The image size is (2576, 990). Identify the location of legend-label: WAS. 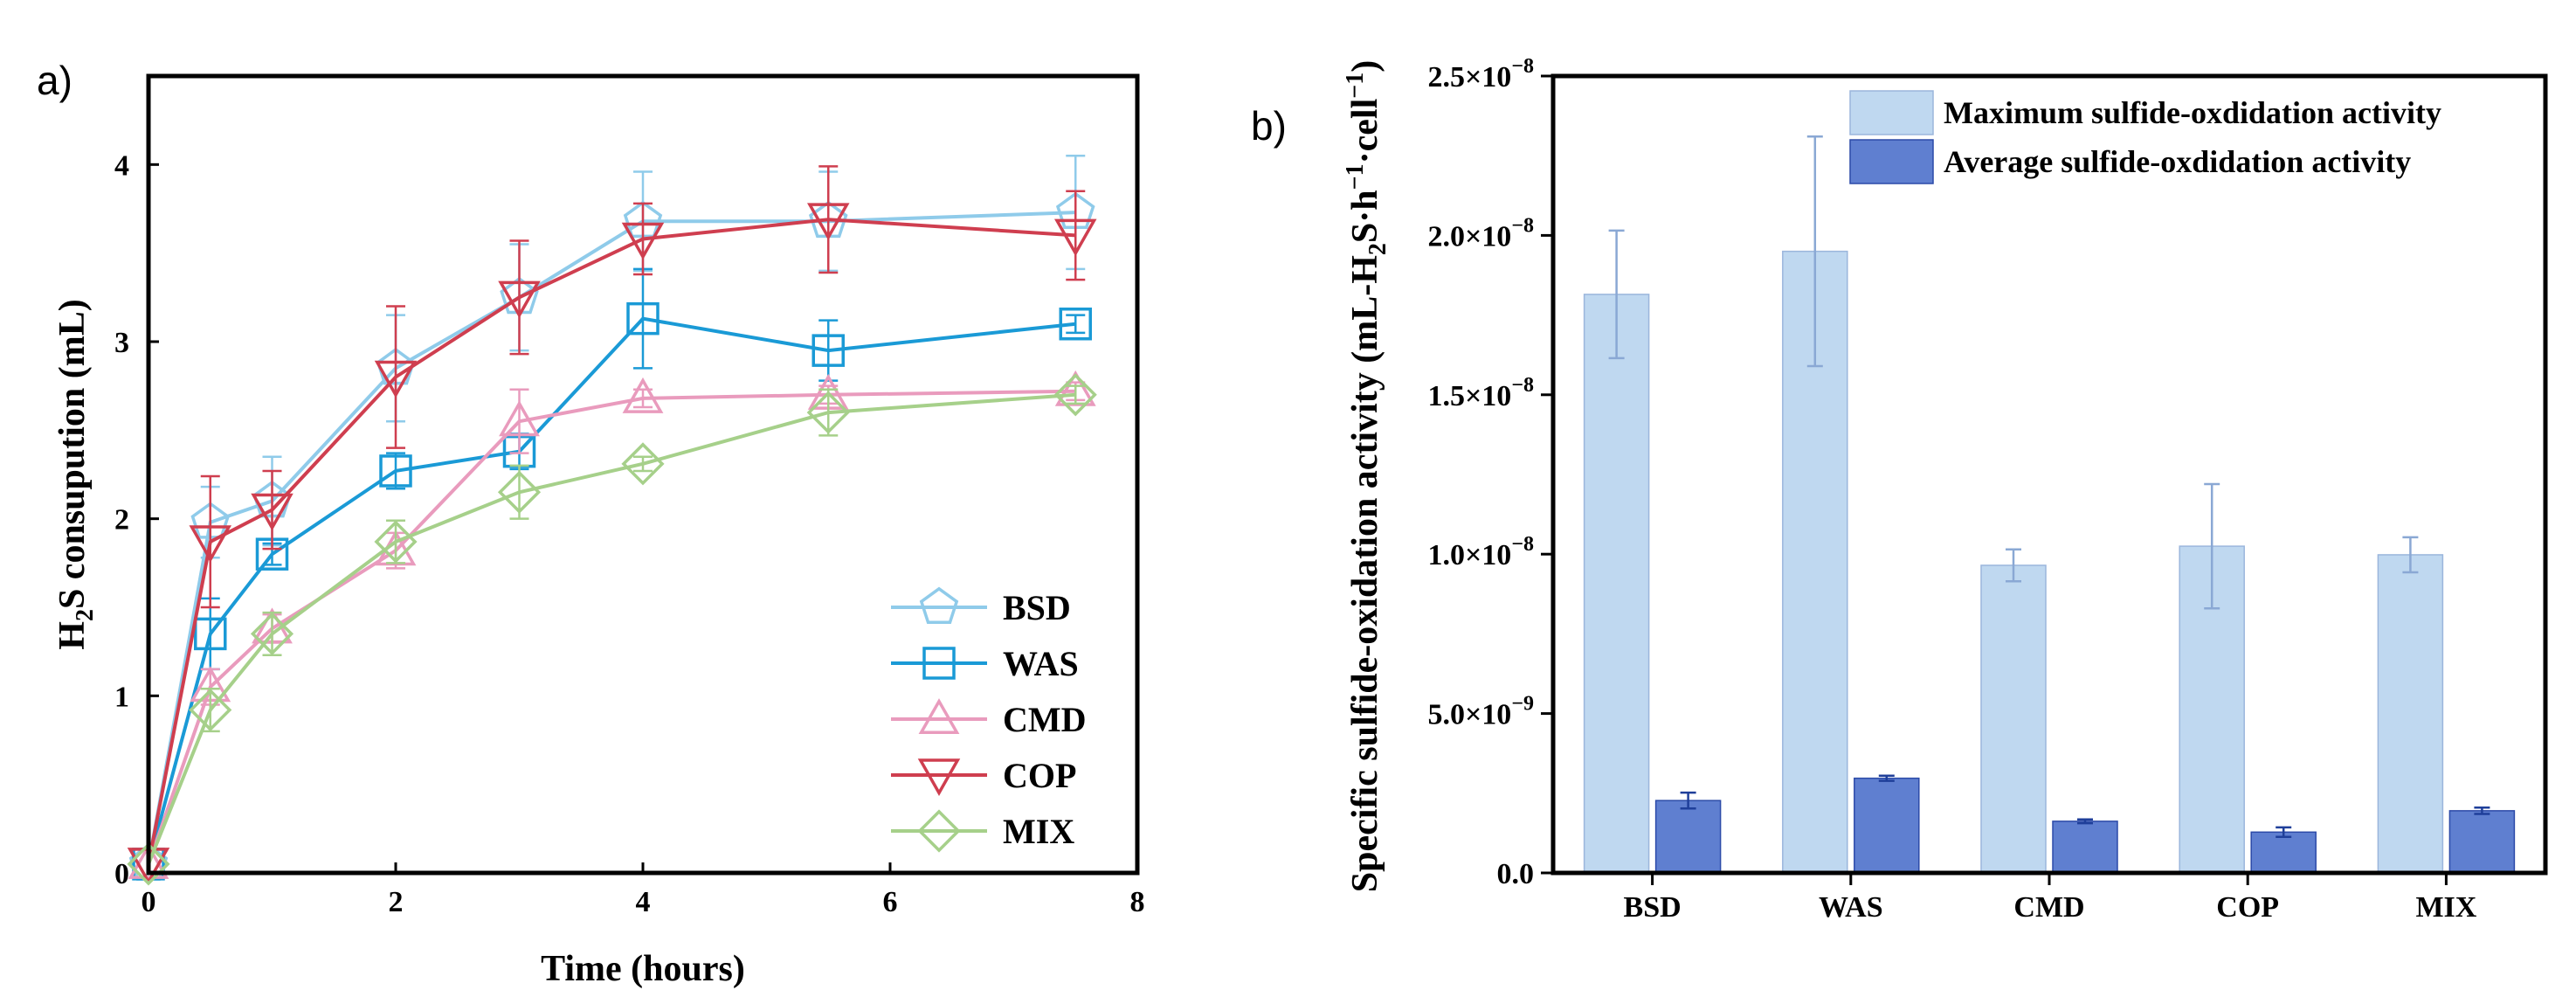
(1041, 663).